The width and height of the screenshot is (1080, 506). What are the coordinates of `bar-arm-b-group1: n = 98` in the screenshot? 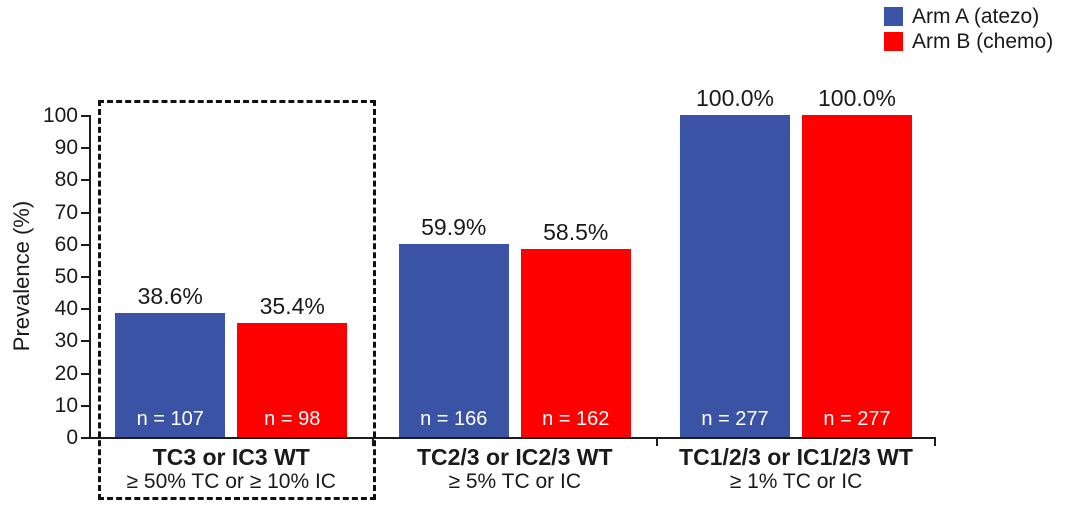 It's located at (292, 380).